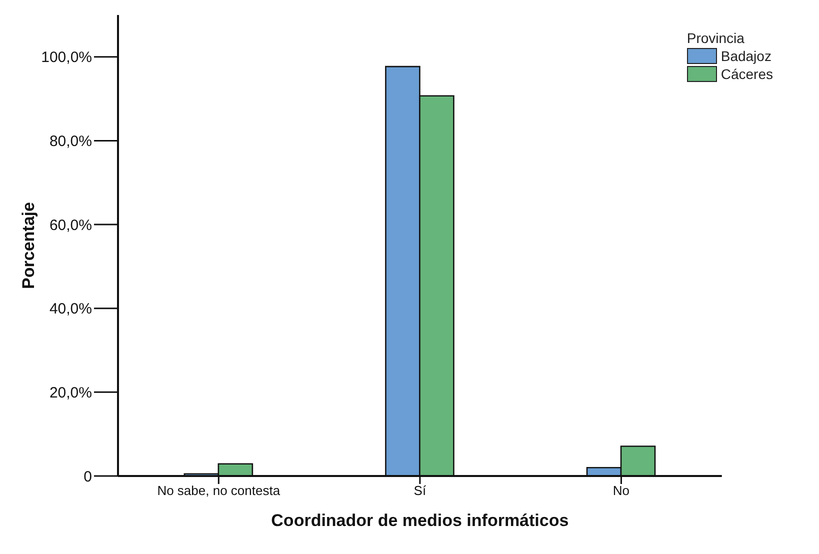 The image size is (819, 554). Describe the element at coordinates (88, 477) in the screenshot. I see `y-tick-label: 0` at that location.